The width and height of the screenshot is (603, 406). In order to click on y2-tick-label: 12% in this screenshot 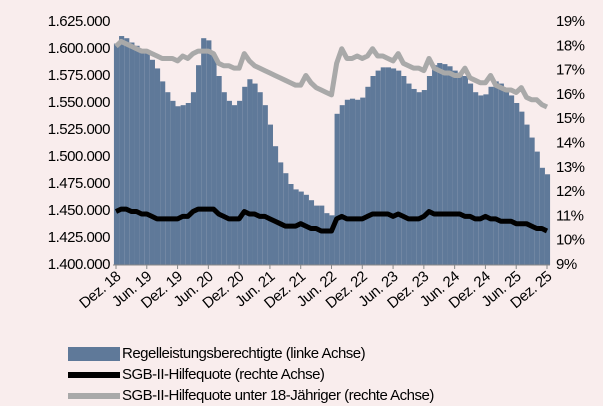, I will do `click(570, 191)`.